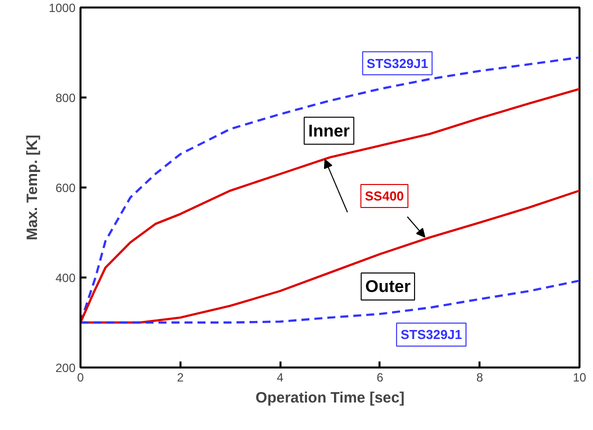 This screenshot has width=593, height=430. I want to click on x-tick-label: 2, so click(180, 377).